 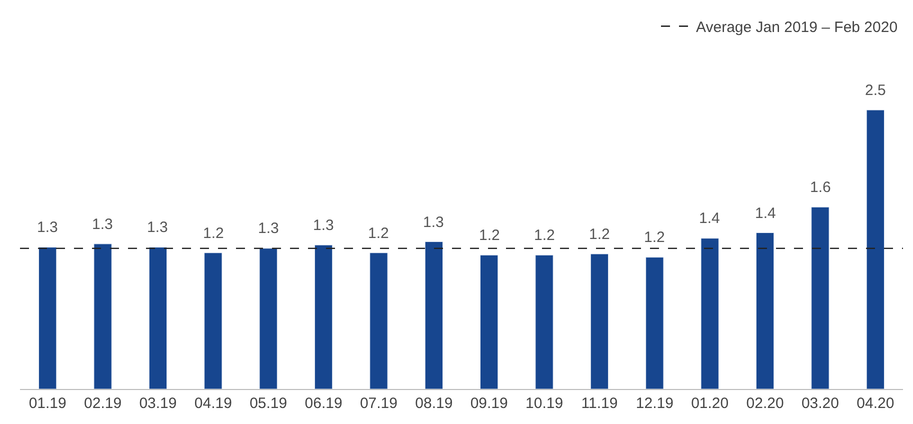 I want to click on x-tick-label: 03.19, so click(x=158, y=403).